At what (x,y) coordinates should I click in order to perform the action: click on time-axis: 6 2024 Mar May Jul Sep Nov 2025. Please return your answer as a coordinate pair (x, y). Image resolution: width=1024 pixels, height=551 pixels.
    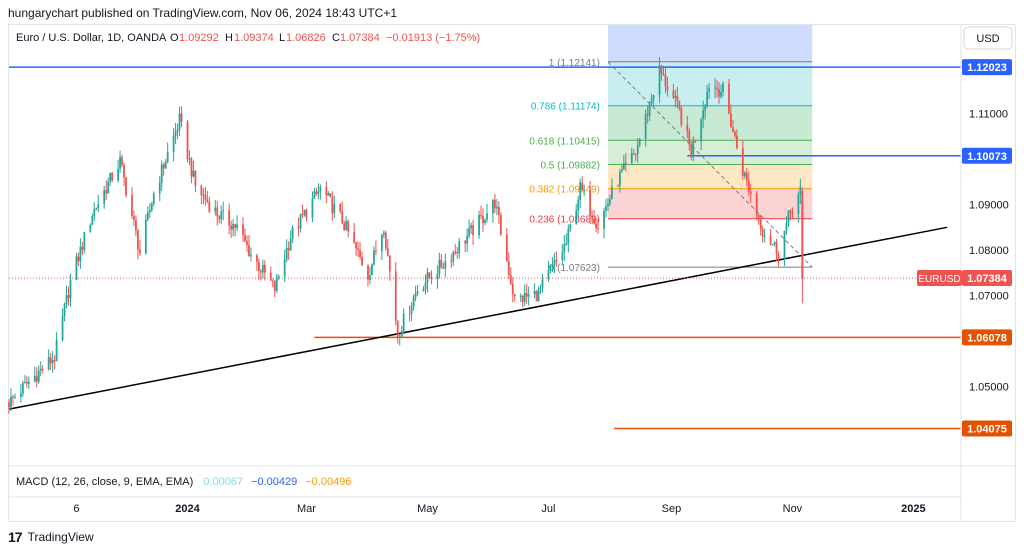
    Looking at the image, I should click on (499, 509).